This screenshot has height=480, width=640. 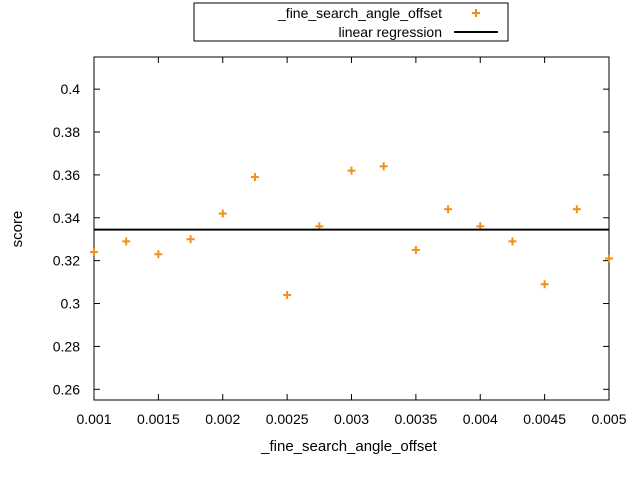 What do you see at coordinates (66, 132) in the screenshot?
I see `y-tick-label: 0.38` at bounding box center [66, 132].